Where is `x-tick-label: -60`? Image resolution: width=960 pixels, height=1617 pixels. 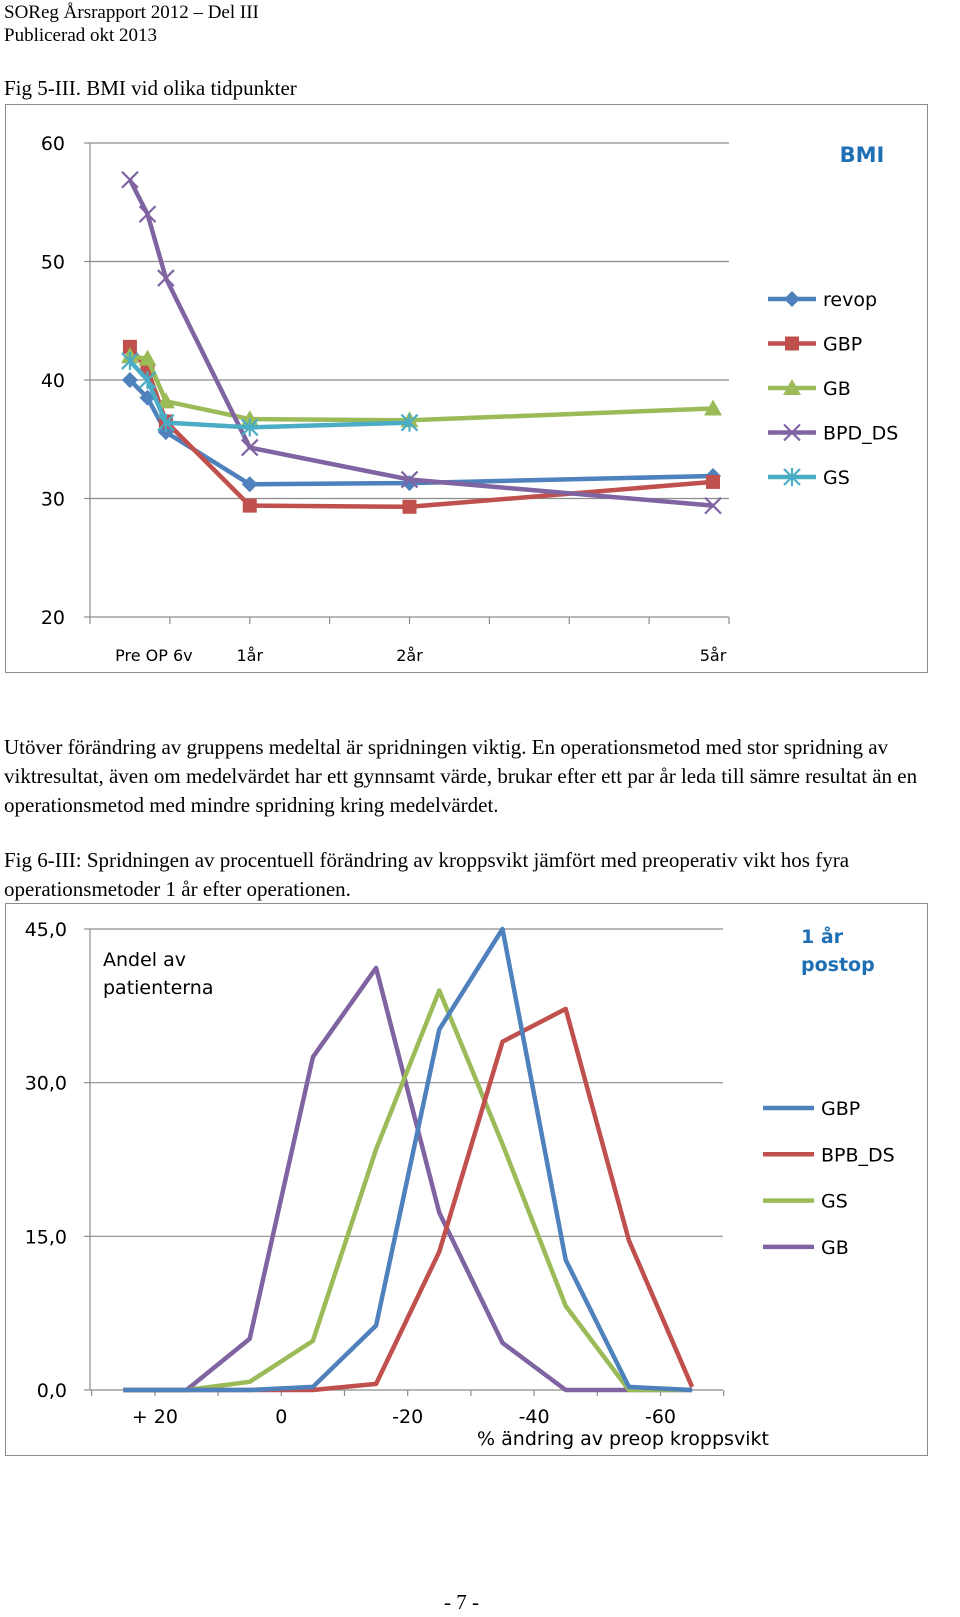
x-tick-label: -60 is located at coordinates (660, 1417).